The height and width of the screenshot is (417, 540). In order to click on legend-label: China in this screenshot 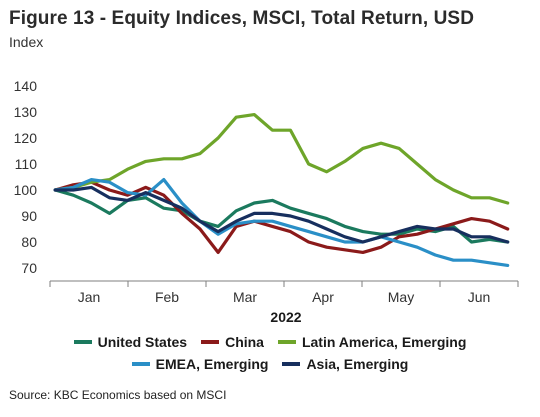, I will do `click(244, 342)`.